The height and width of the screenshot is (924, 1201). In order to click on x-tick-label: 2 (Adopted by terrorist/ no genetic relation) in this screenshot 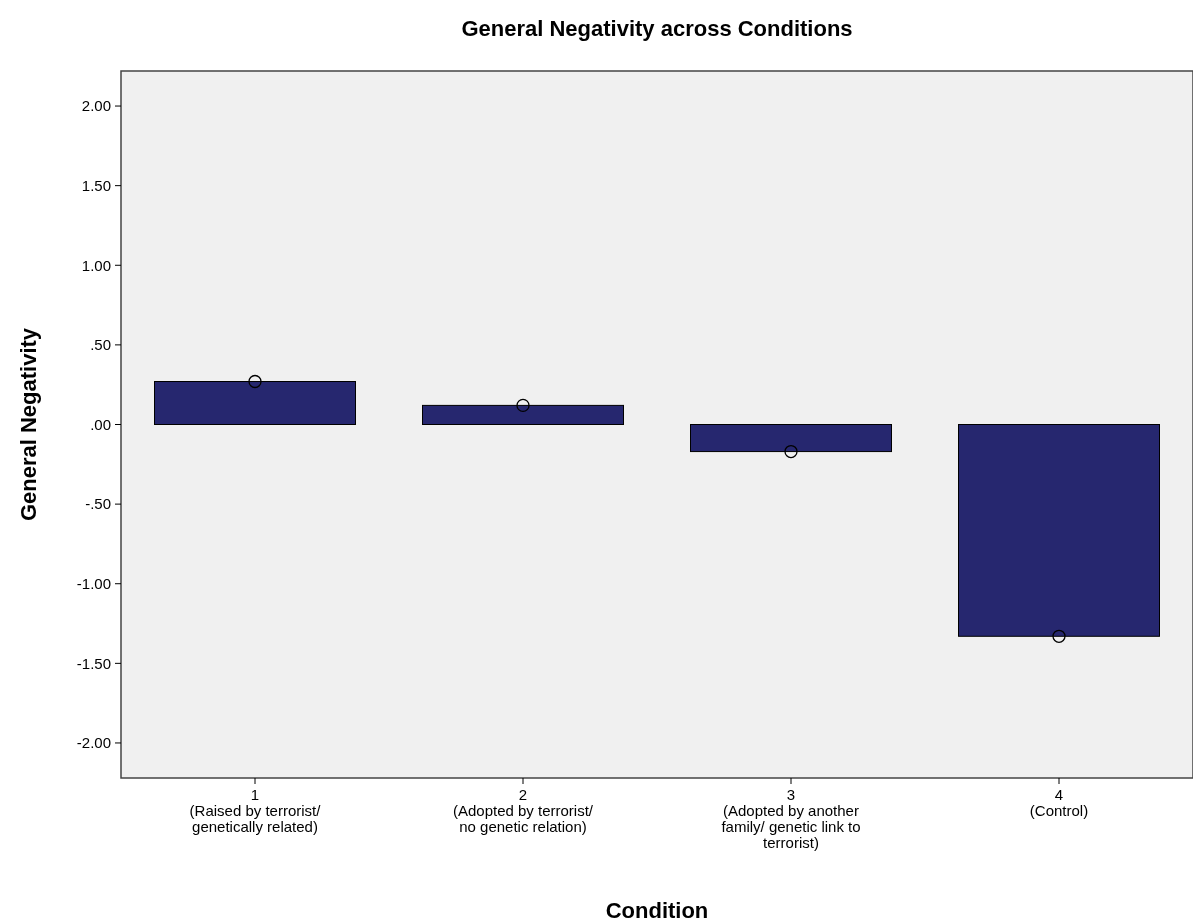, I will do `click(523, 810)`.